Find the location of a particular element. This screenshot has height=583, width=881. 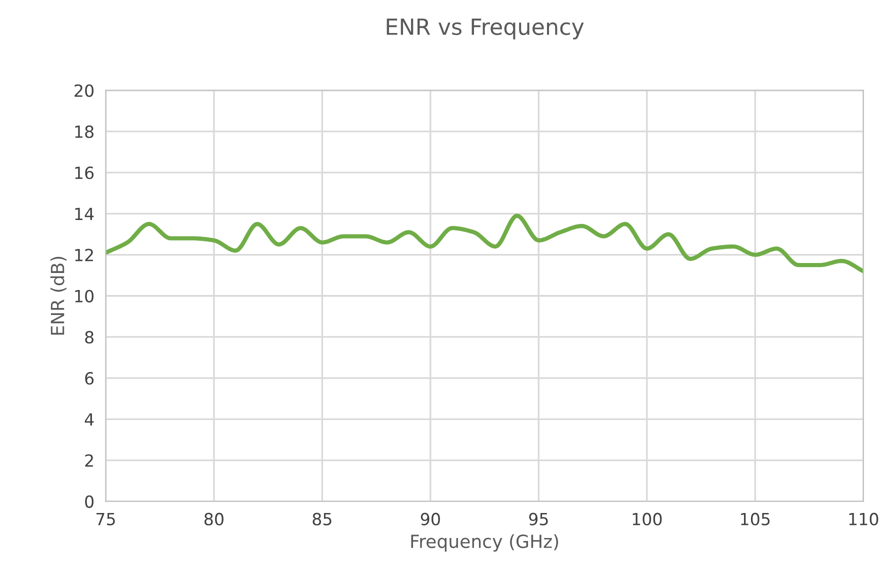

y-tick-label: 10 is located at coordinates (84, 296).